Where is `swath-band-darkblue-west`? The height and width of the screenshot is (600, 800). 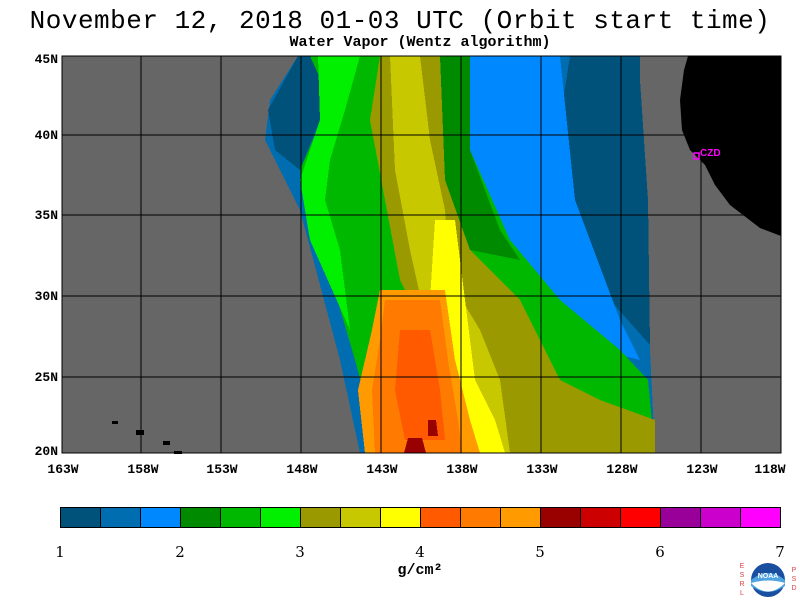 swath-band-darkblue-west is located at coordinates (299, 113).